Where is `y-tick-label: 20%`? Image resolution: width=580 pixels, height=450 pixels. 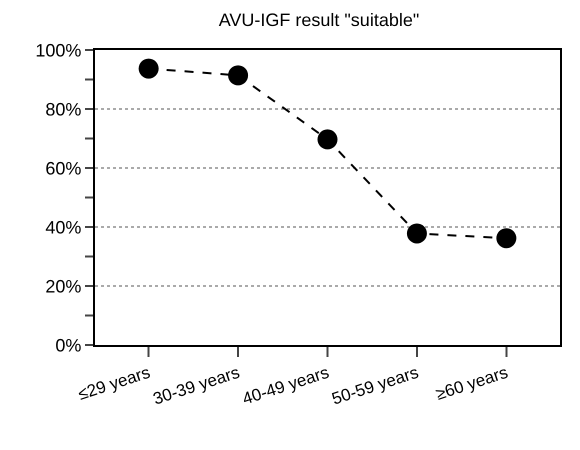
y-tick-label: 20% is located at coordinates (63, 286).